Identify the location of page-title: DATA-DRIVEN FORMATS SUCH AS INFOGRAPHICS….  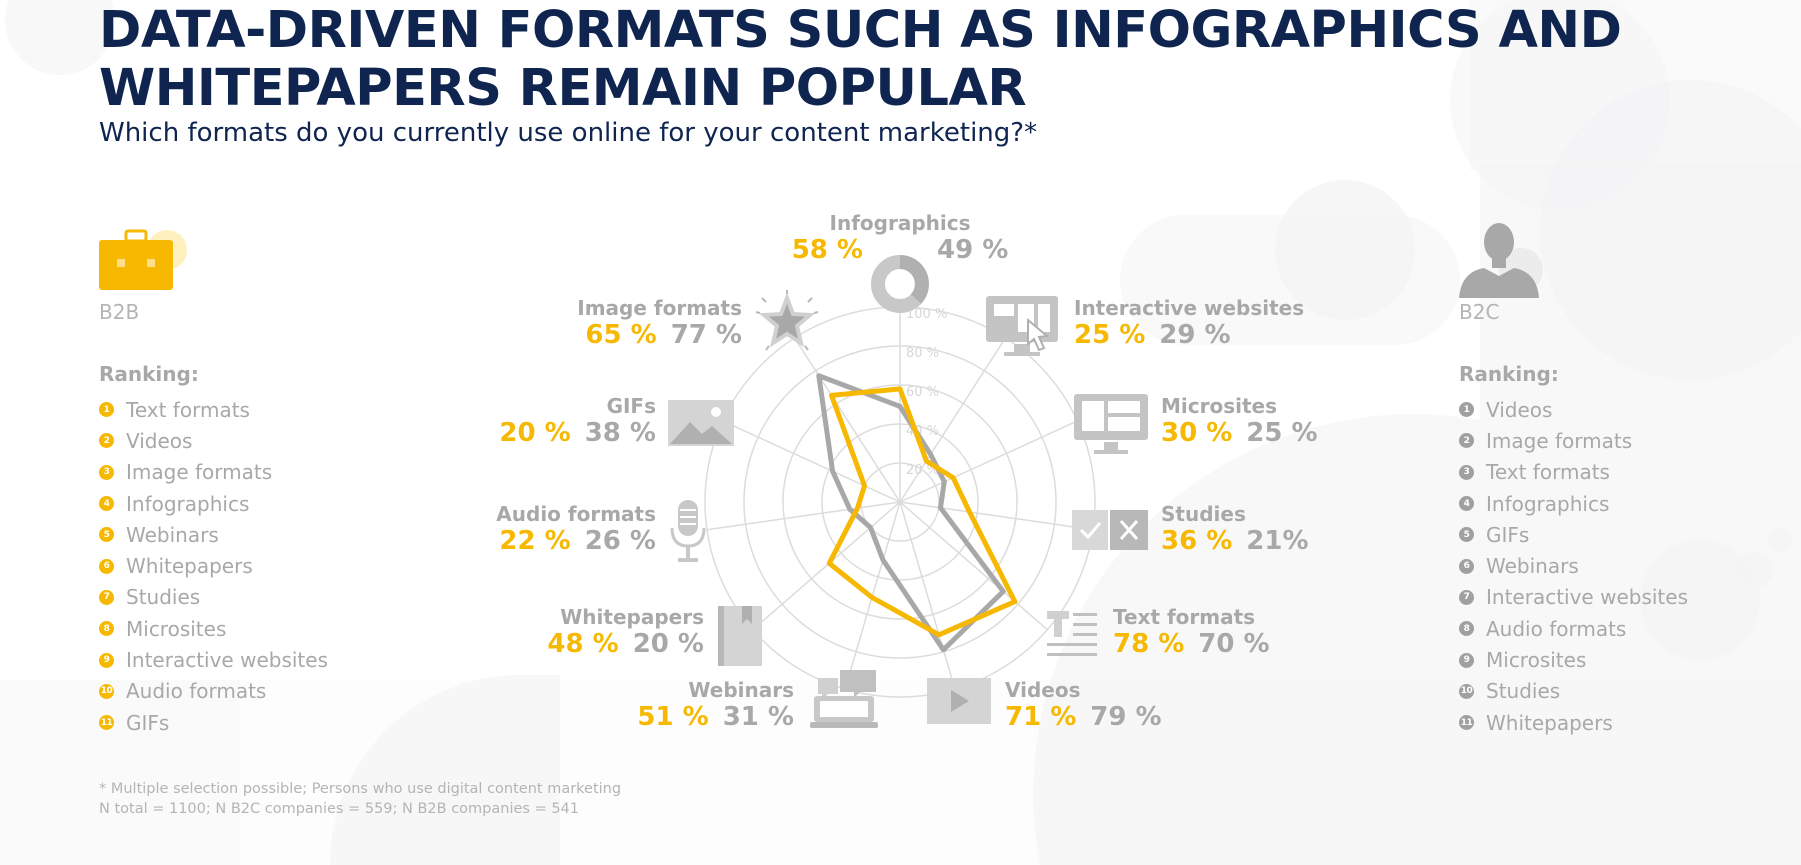
(860, 59).